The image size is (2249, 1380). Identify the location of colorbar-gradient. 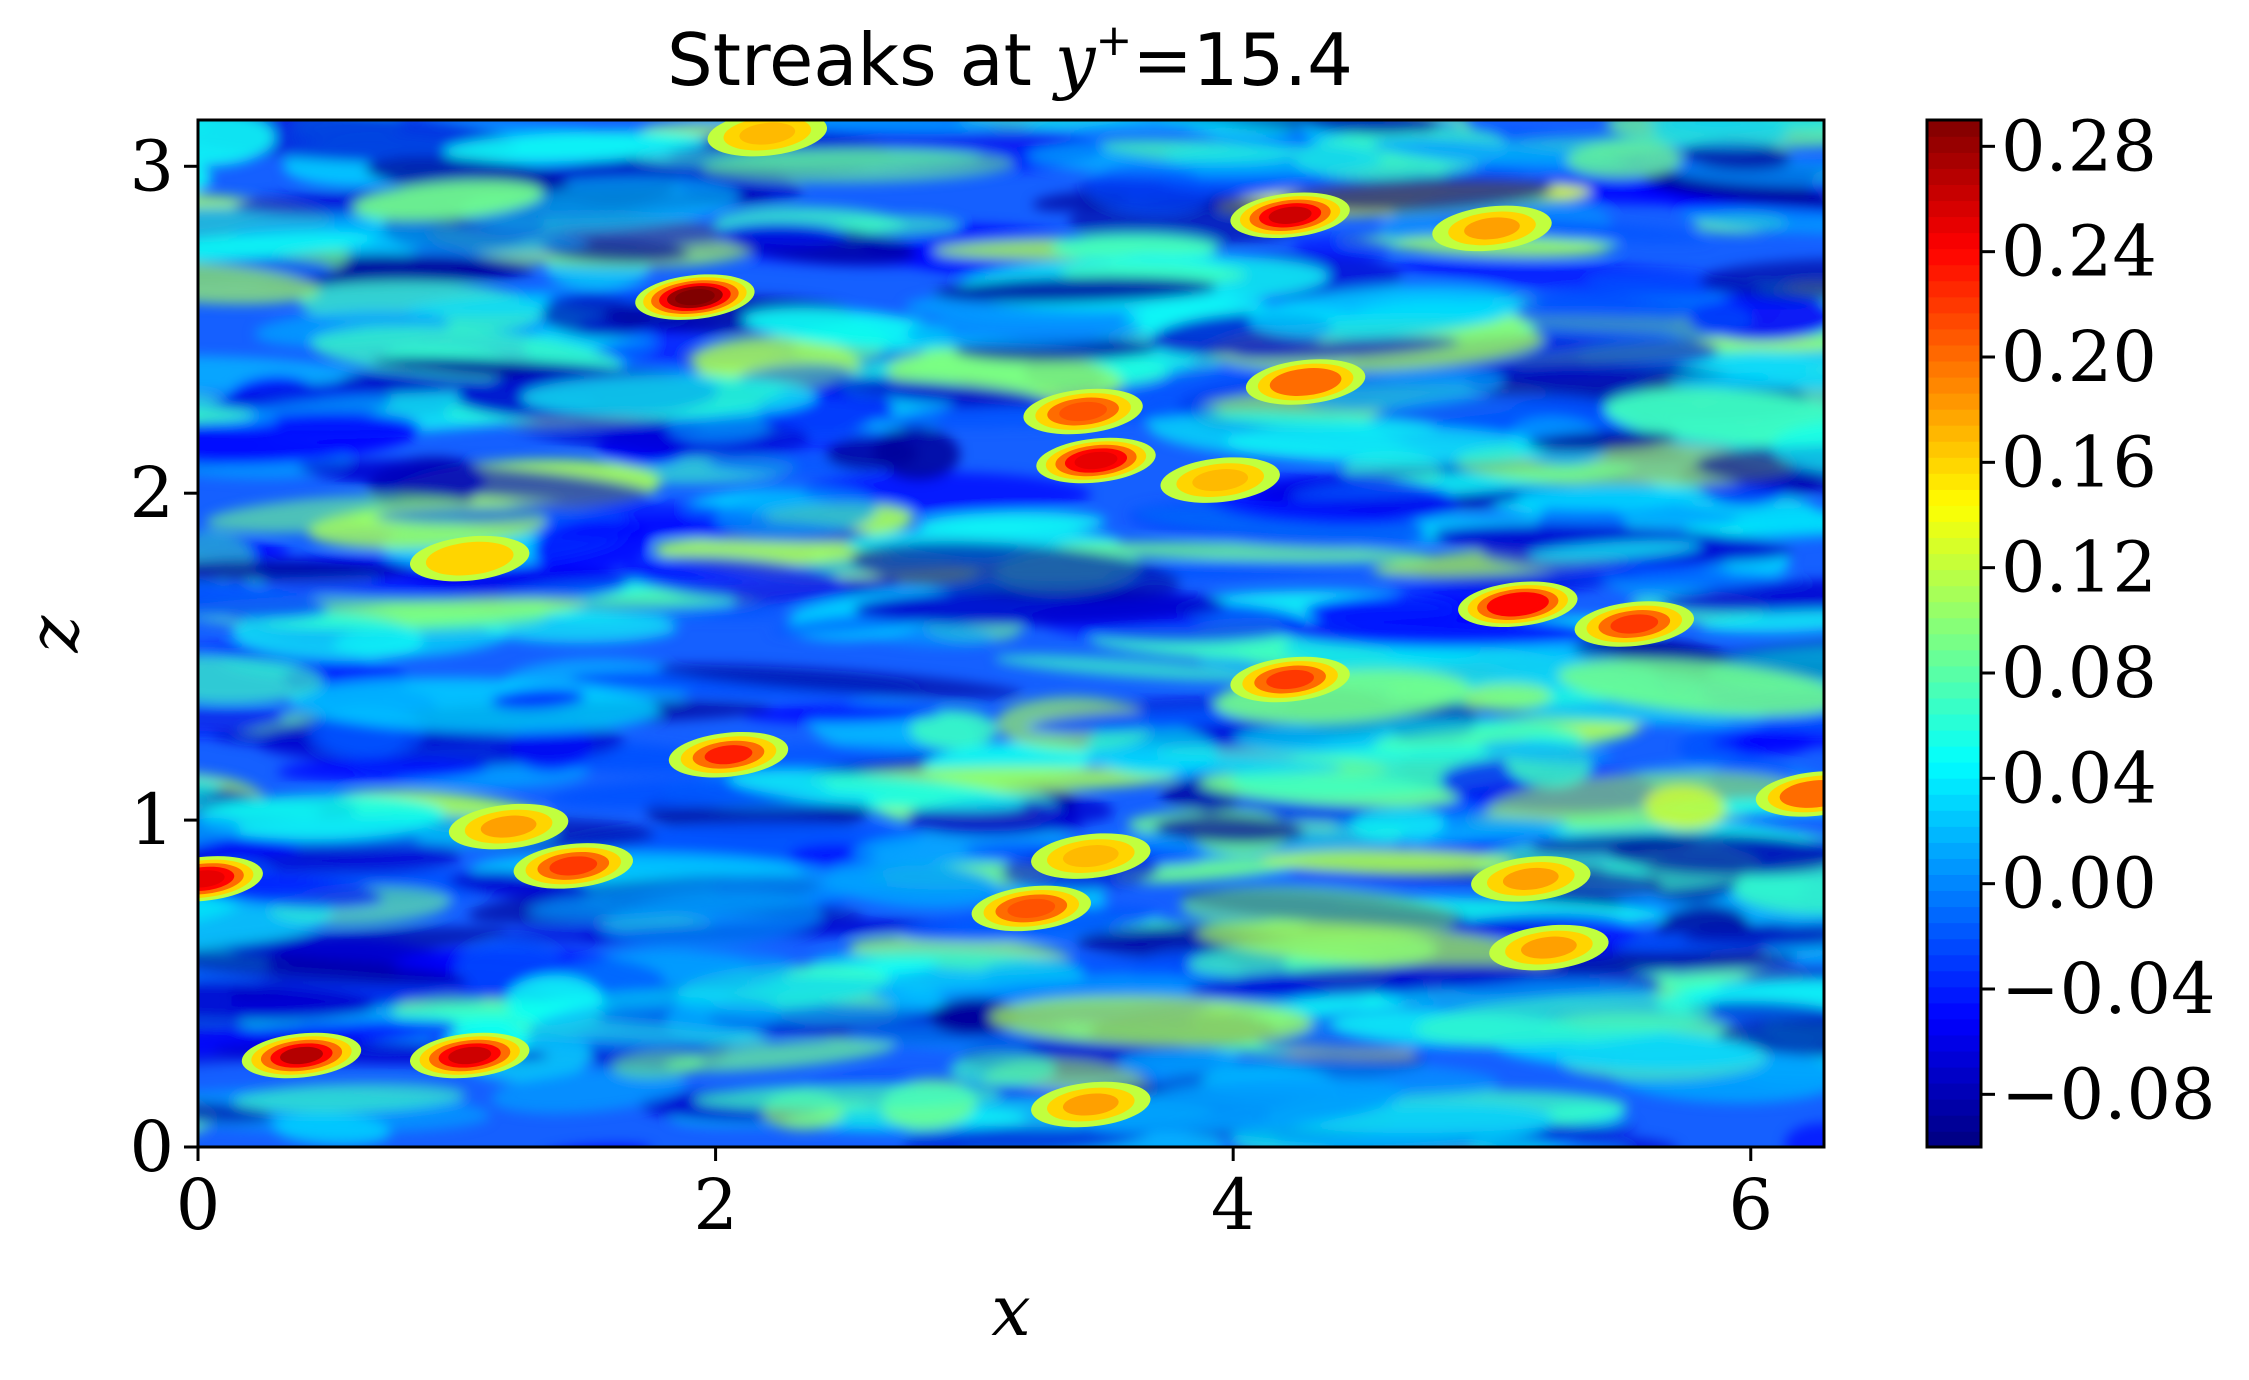
(1954, 634).